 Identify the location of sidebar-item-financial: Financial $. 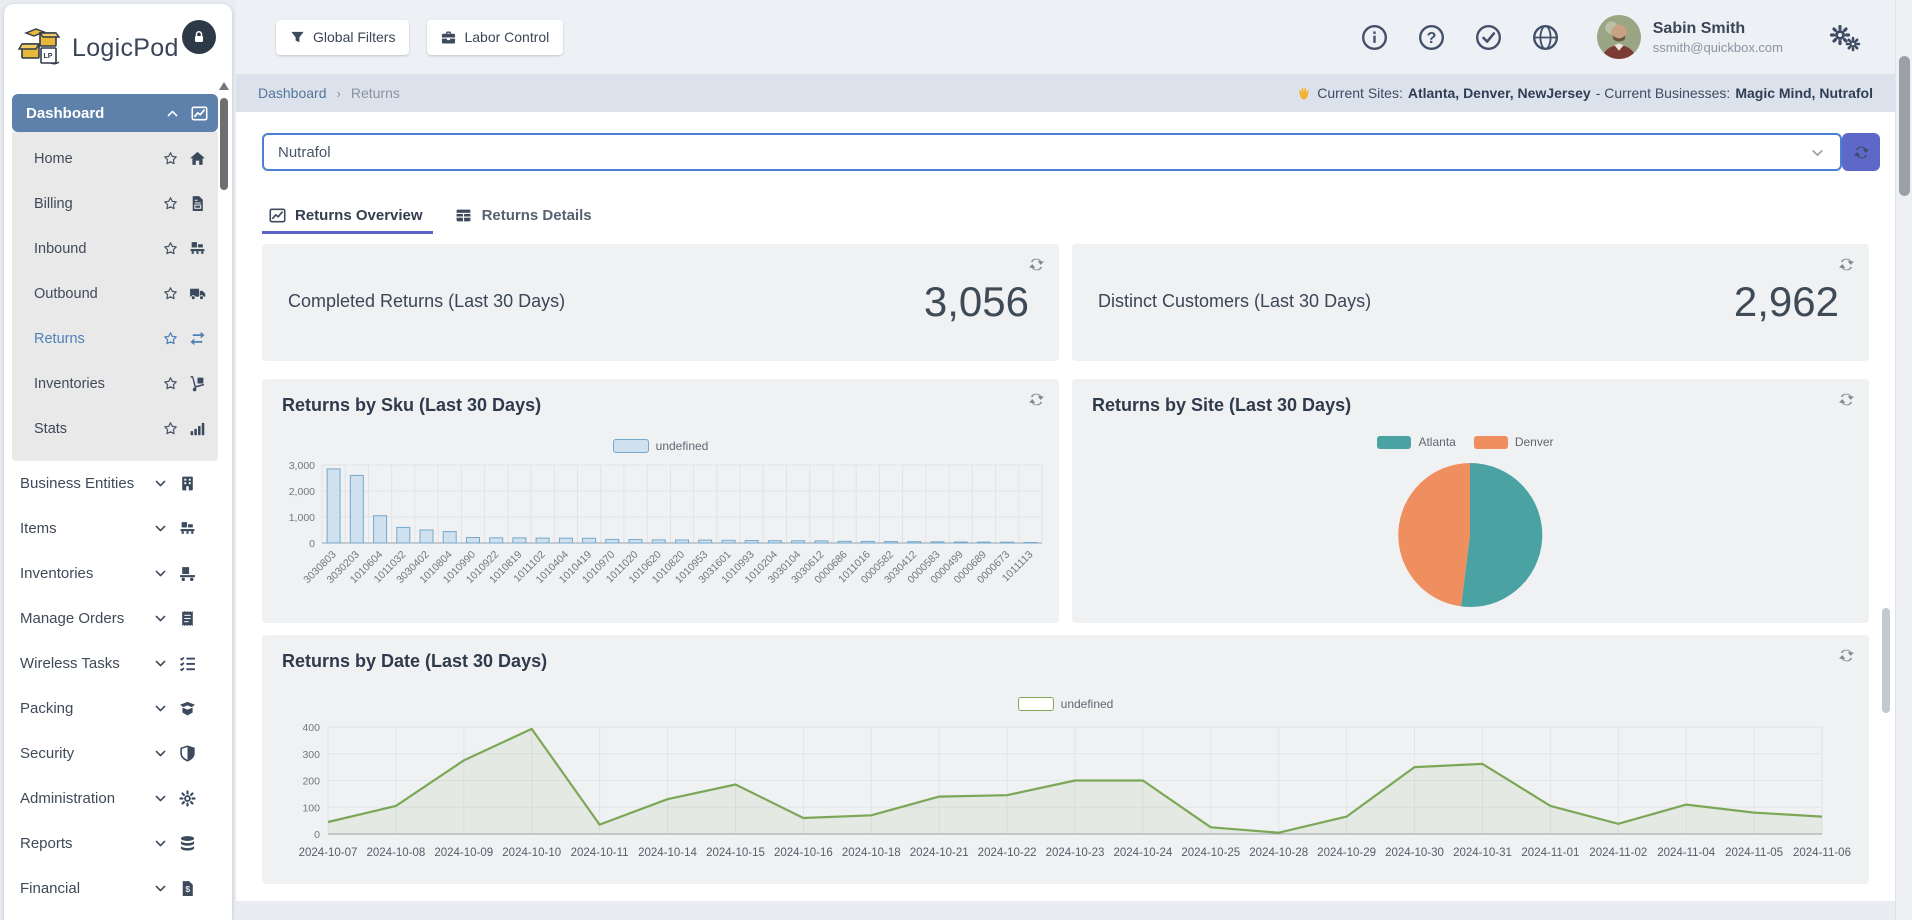
(111, 888).